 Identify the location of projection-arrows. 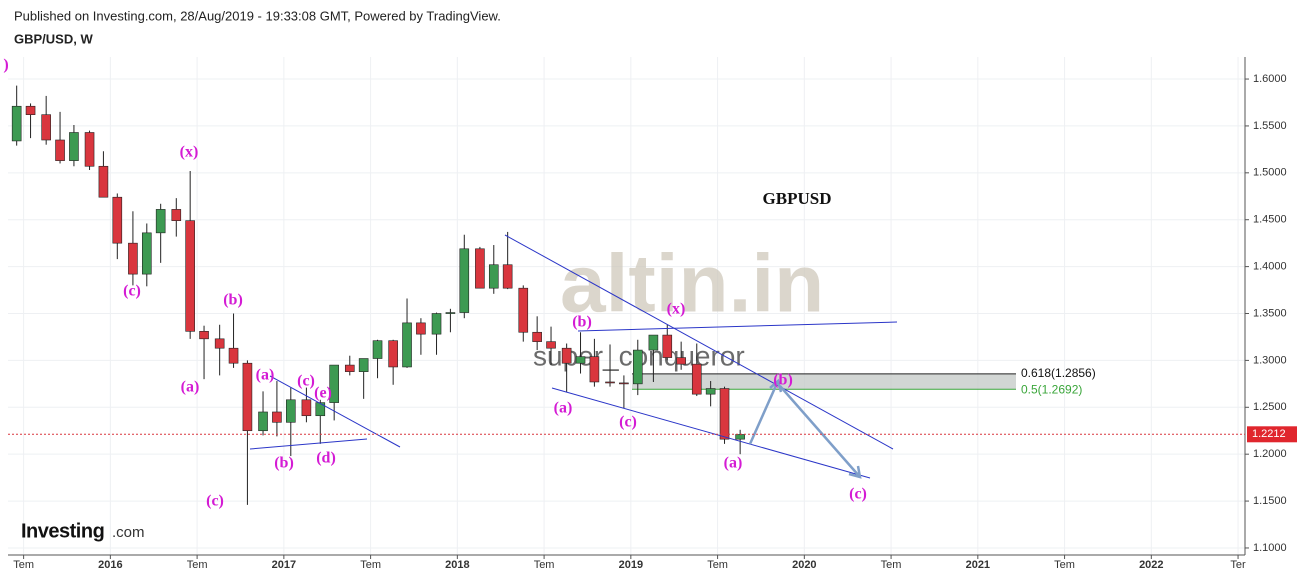
(805, 428).